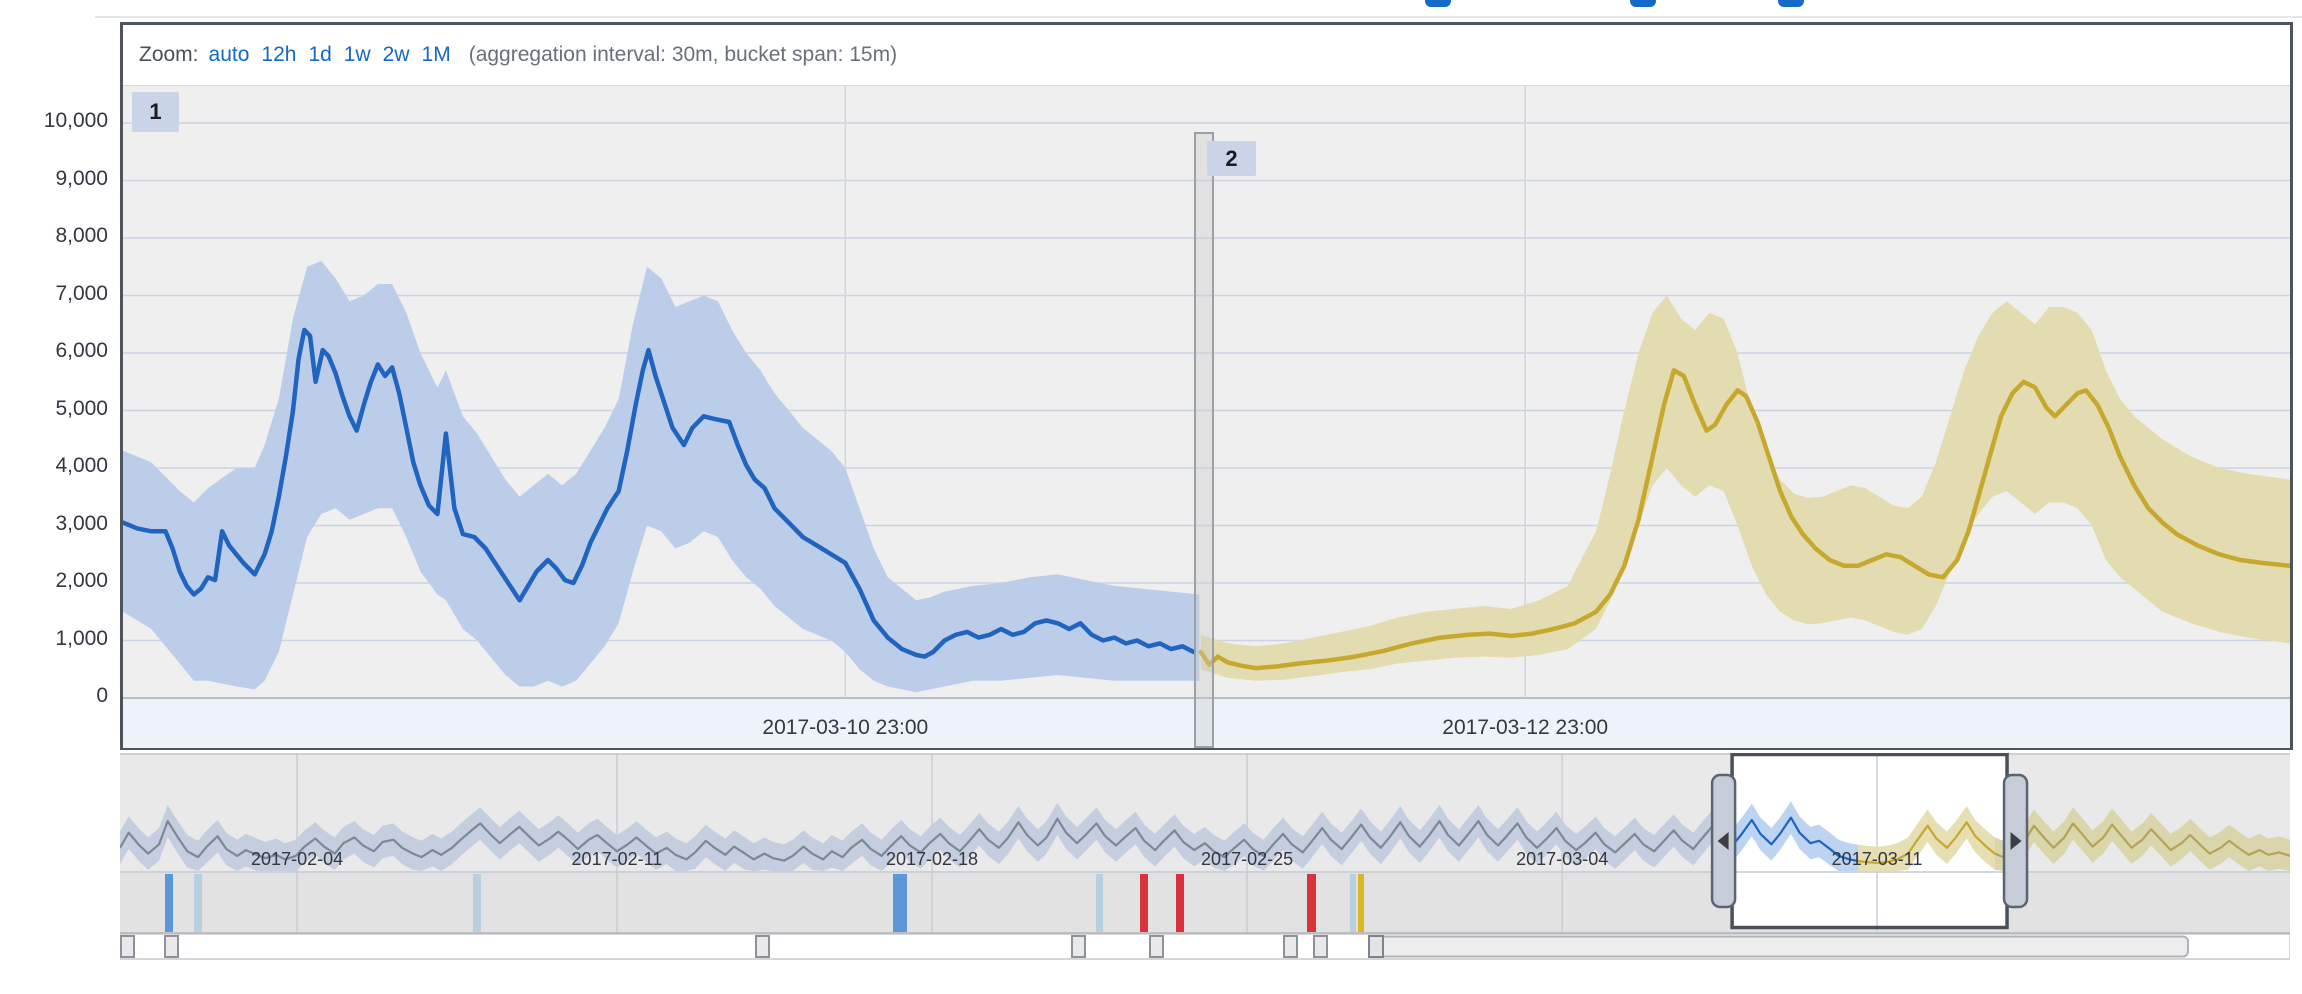 The width and height of the screenshot is (2302, 994). What do you see at coordinates (1361, 903) in the screenshot?
I see `swimlane-anomaly-cell-yellow` at bounding box center [1361, 903].